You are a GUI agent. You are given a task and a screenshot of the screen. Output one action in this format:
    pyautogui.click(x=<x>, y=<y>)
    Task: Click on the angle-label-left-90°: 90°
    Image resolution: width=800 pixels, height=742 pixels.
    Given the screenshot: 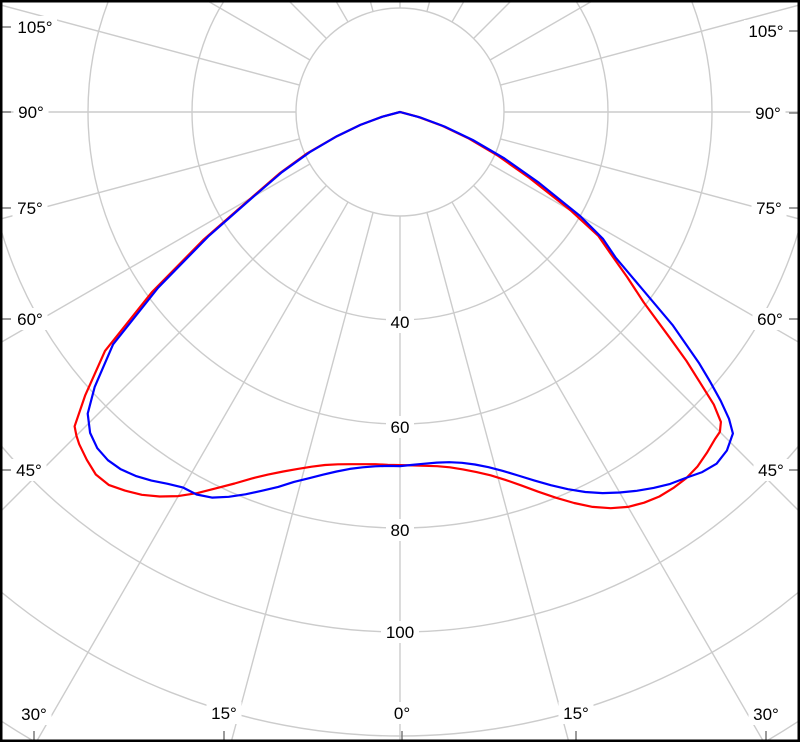 What is the action you would take?
    pyautogui.click(x=31, y=112)
    